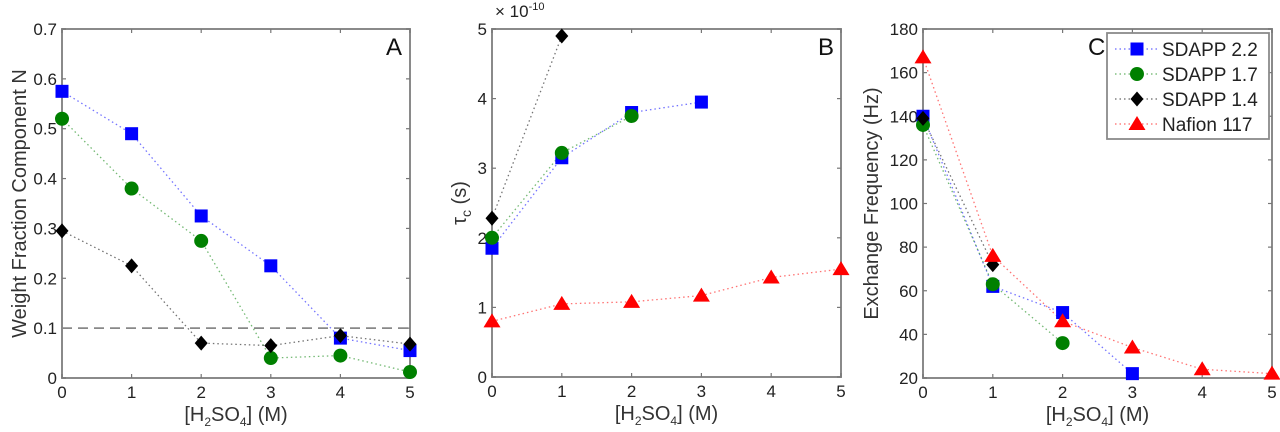 Image resolution: width=1280 pixels, height=432 pixels. What do you see at coordinates (908, 334) in the screenshot?
I see `y-tick-label: 40` at bounding box center [908, 334].